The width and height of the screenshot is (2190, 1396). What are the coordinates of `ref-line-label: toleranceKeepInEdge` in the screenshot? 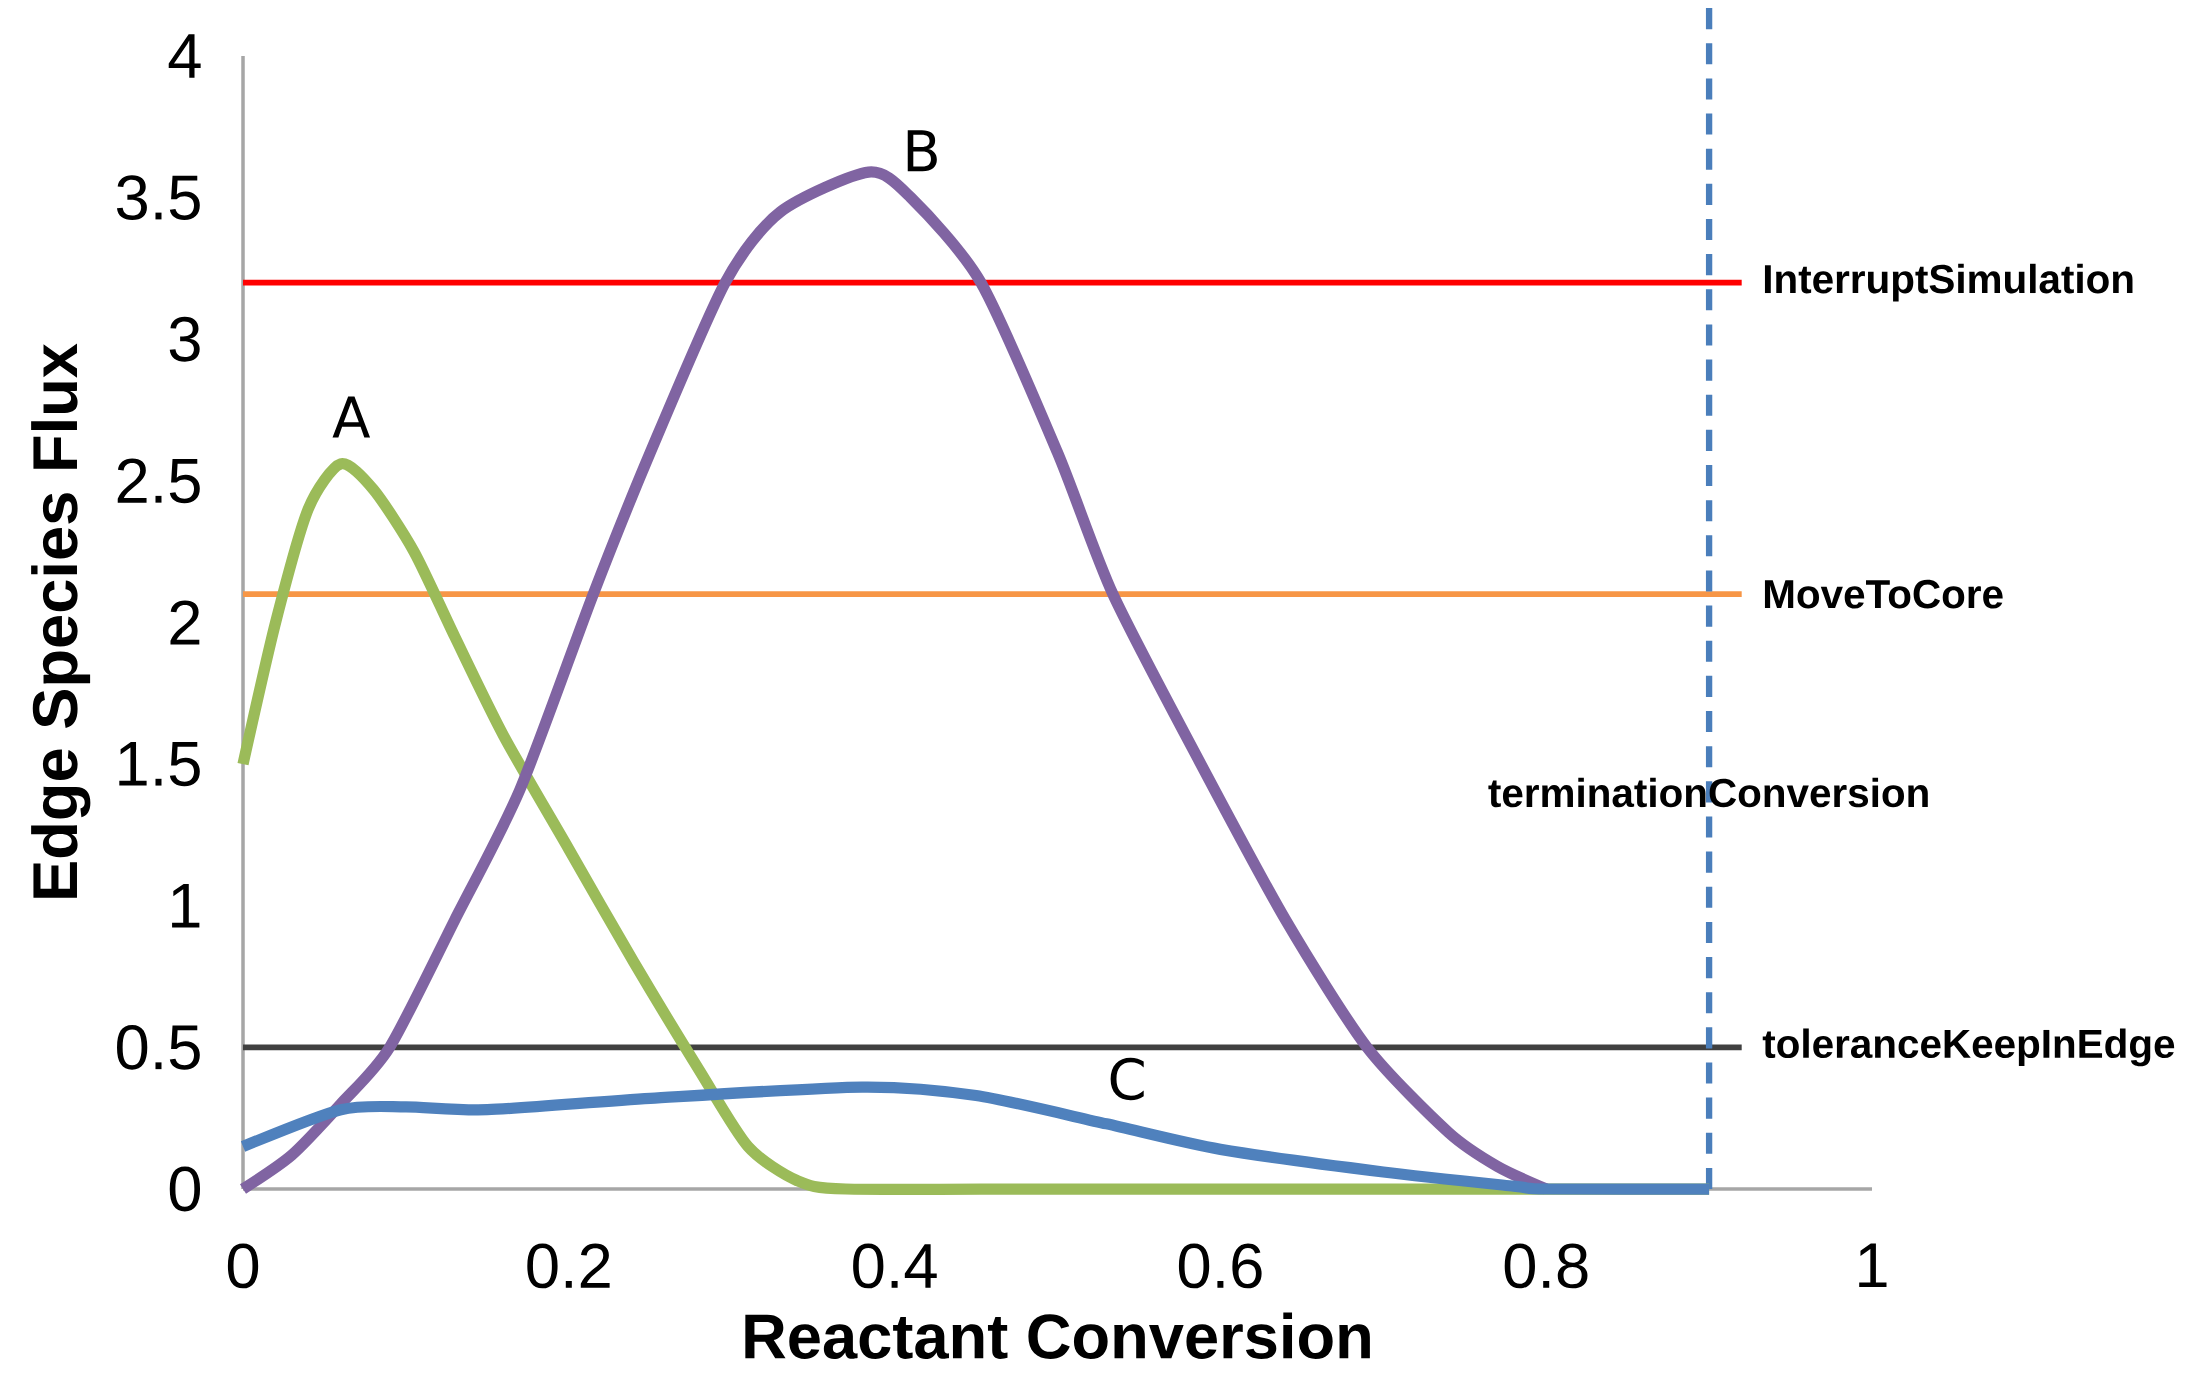 It's located at (1968, 1047).